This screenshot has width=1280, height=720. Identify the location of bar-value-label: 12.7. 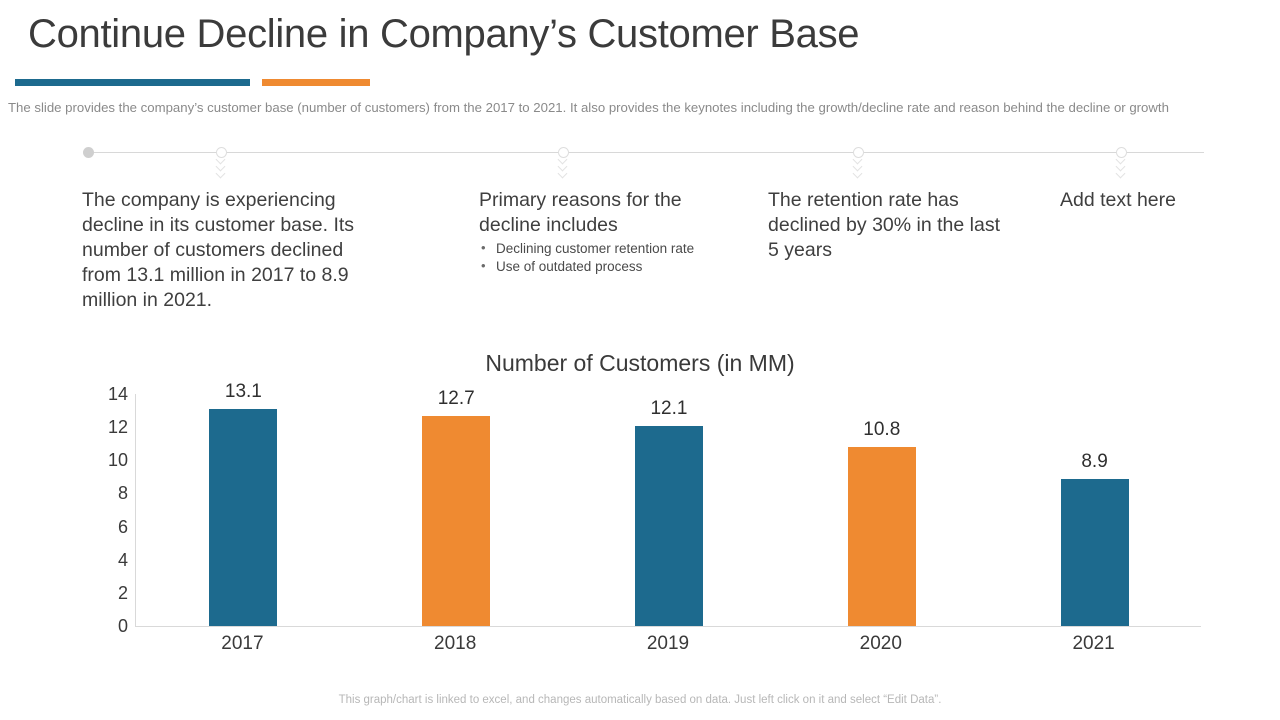
(456, 398).